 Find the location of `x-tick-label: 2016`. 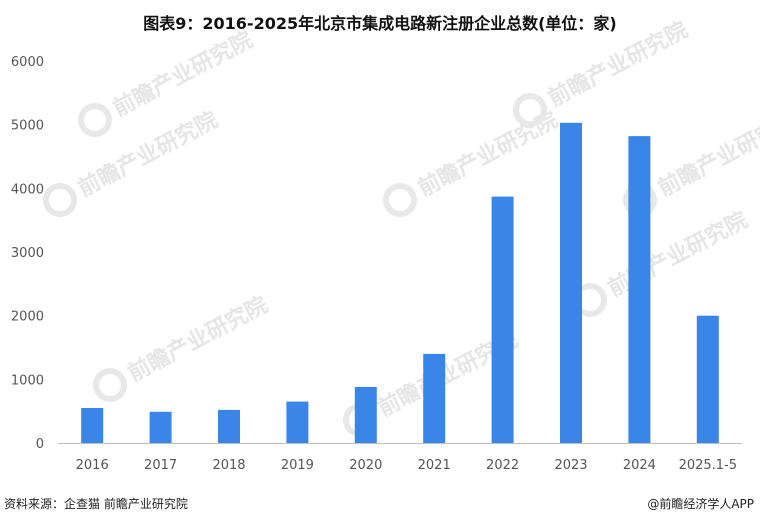

x-tick-label: 2016 is located at coordinates (92, 465).